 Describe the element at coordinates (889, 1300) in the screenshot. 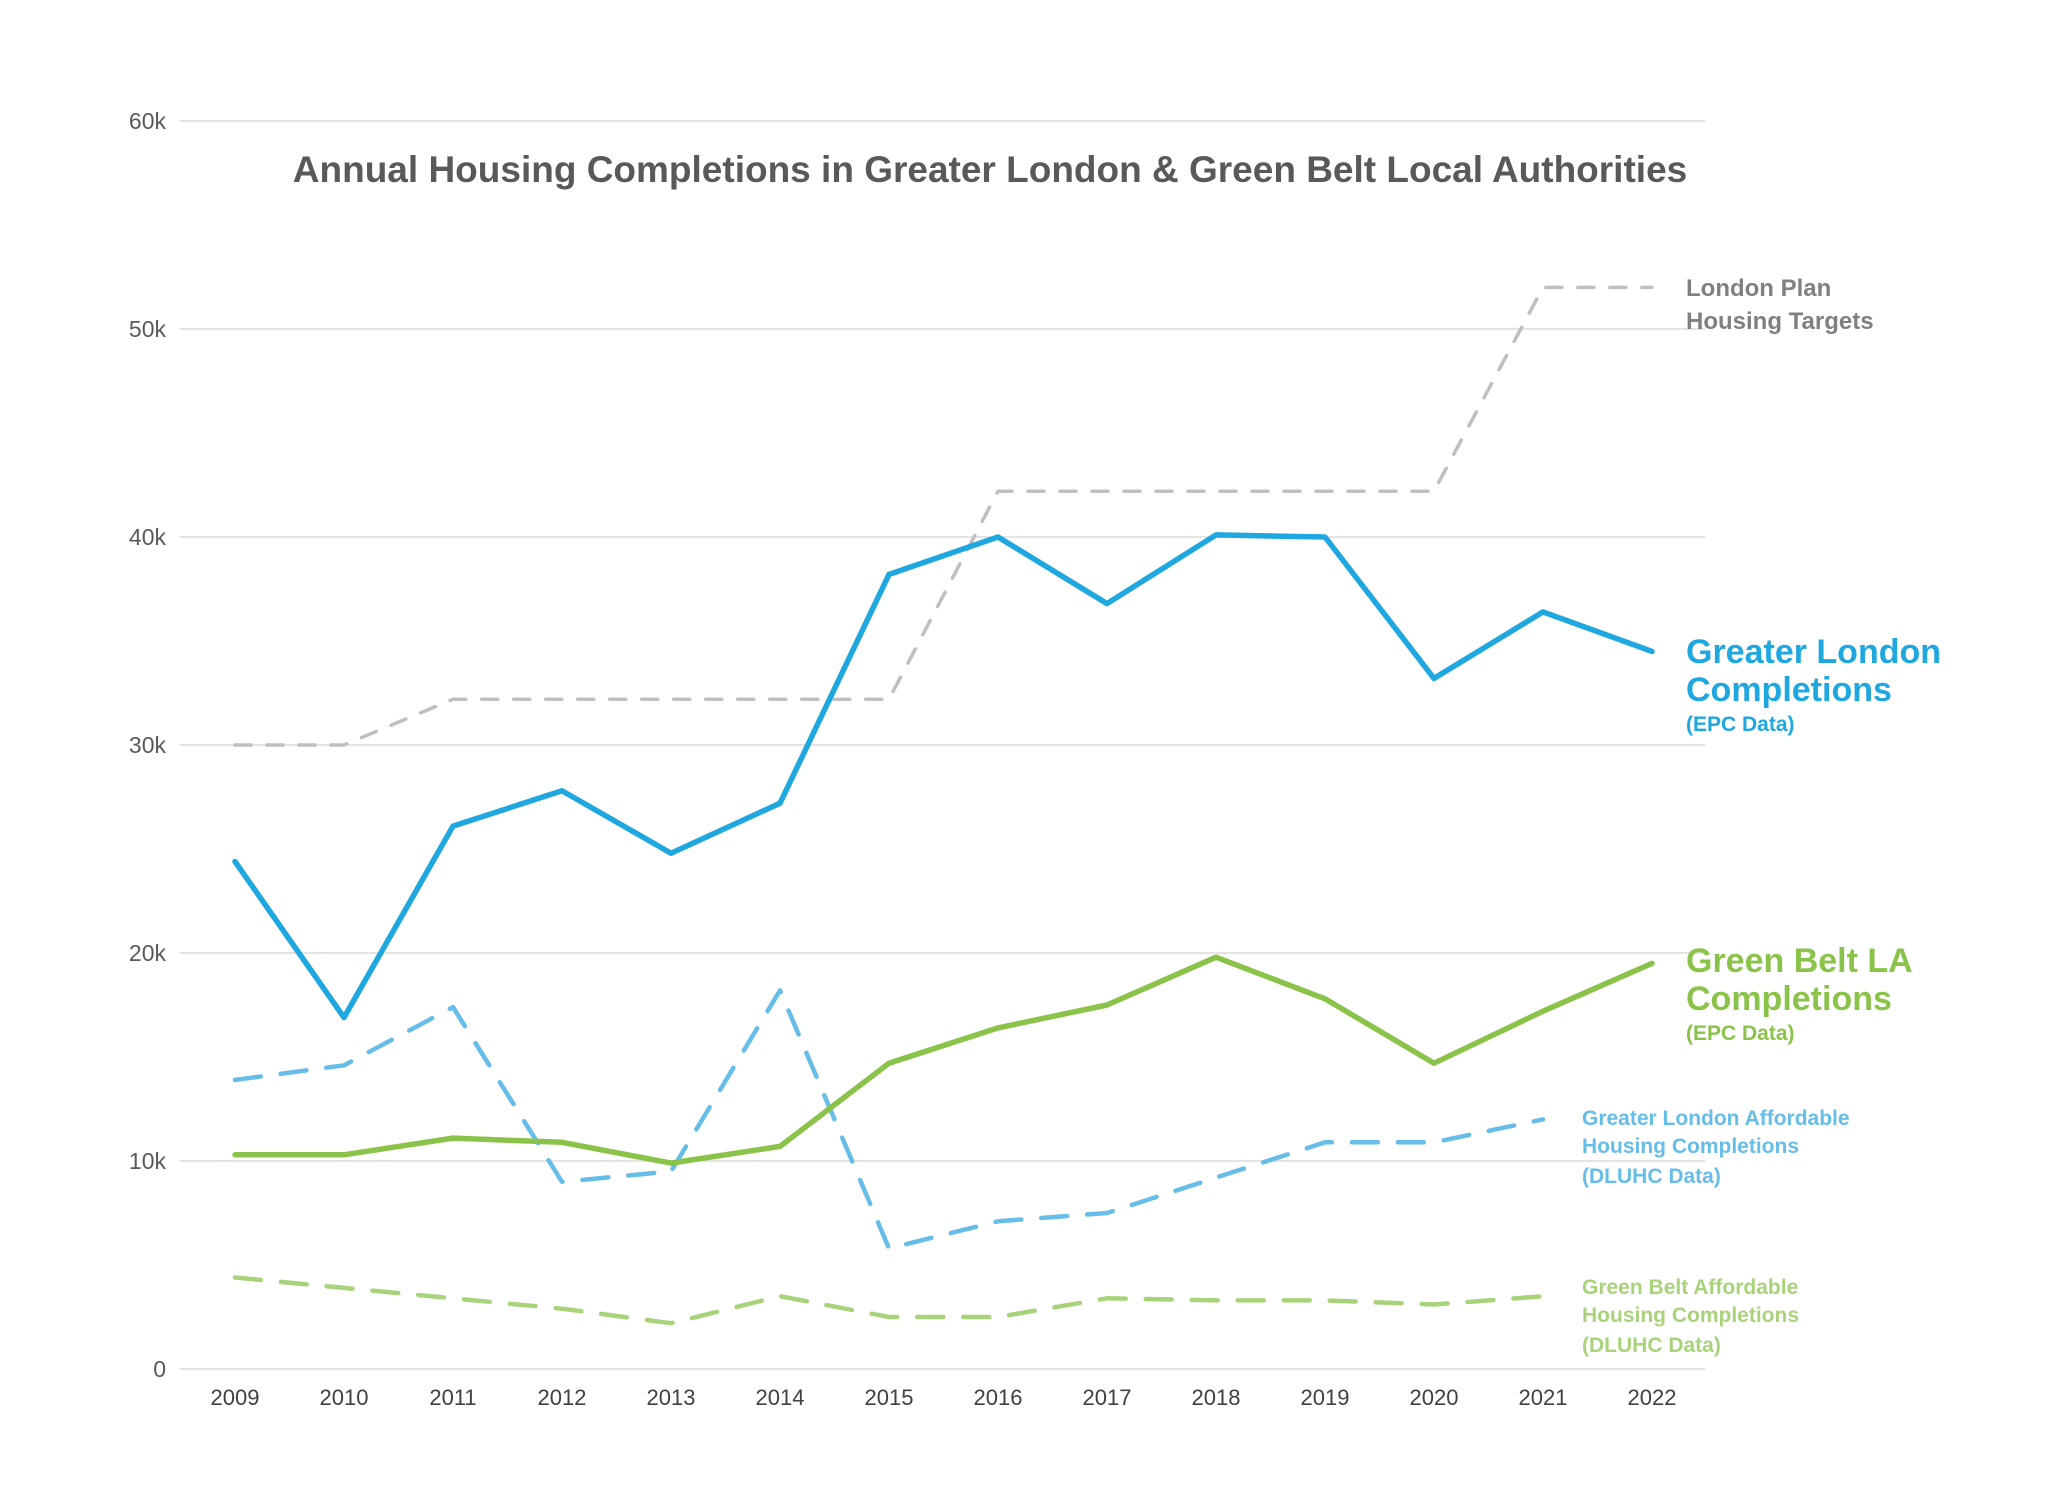

I see `series-line-gba` at that location.